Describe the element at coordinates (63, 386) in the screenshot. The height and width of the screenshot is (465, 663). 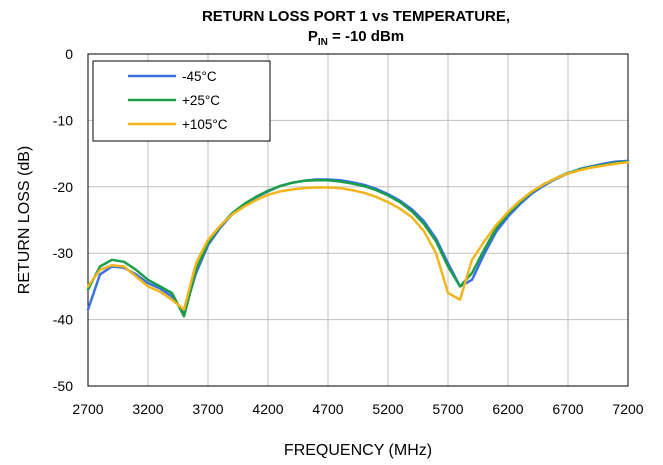
I see `y-tick-label: -50` at that location.